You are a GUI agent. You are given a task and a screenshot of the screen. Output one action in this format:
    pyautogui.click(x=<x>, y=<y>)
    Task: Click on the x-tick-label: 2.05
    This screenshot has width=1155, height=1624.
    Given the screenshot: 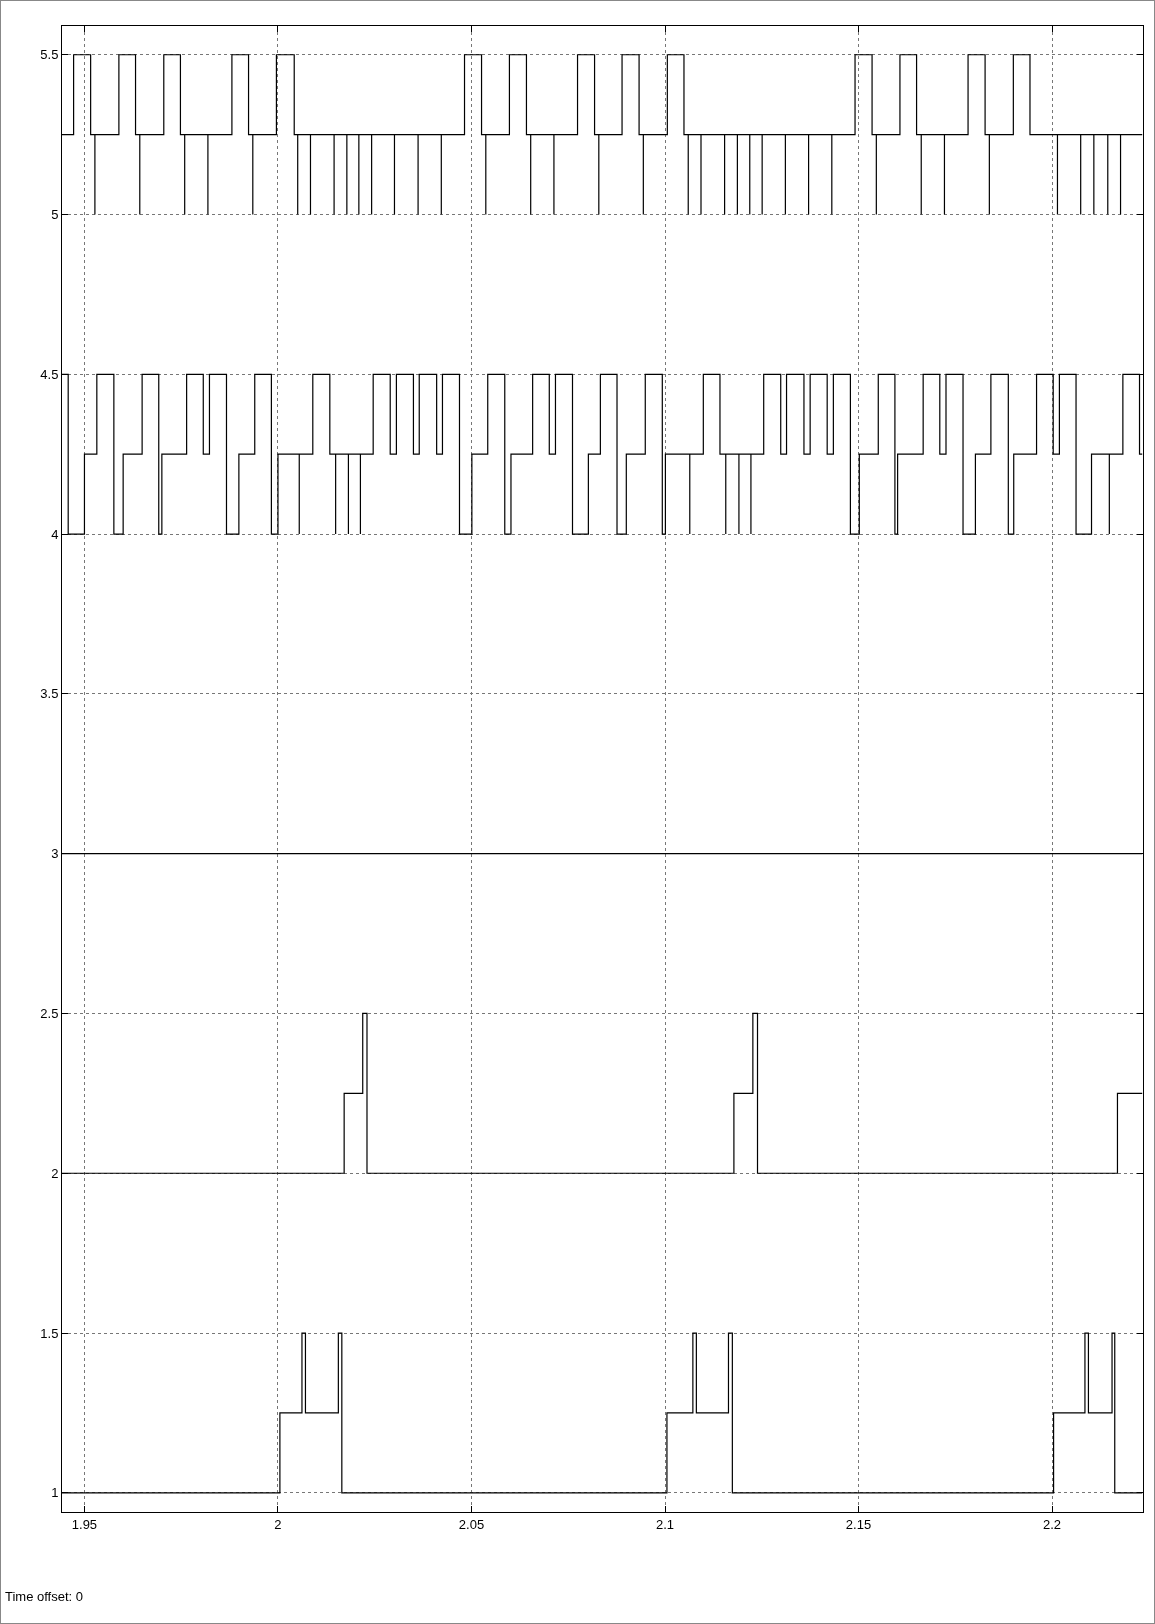 What is the action you would take?
    pyautogui.click(x=471, y=1524)
    